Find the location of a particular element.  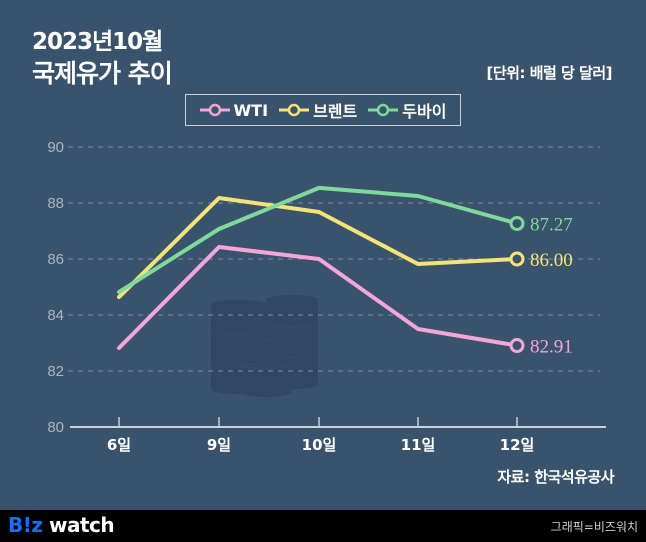

x-tick: 11일 is located at coordinates (418, 445).